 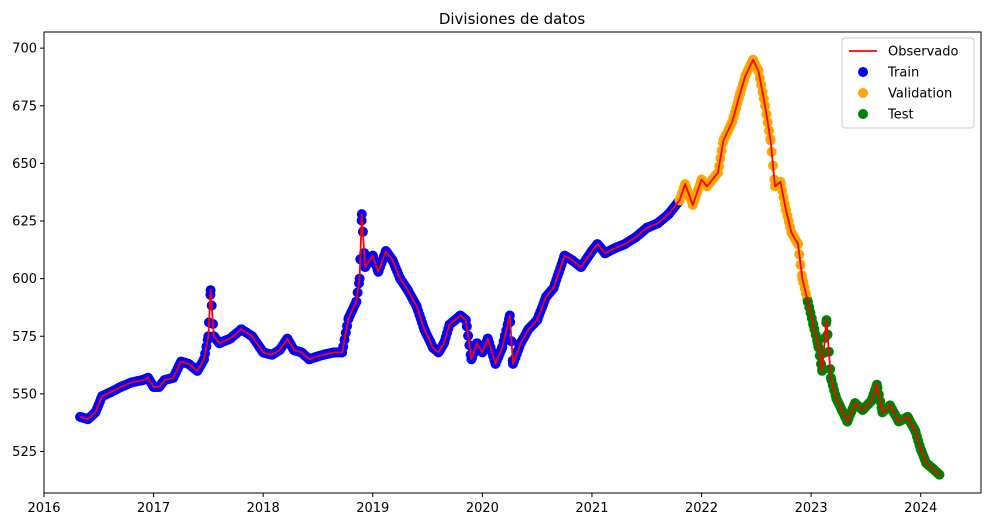 What do you see at coordinates (920, 508) in the screenshot?
I see `x-tick-label: 2024` at bounding box center [920, 508].